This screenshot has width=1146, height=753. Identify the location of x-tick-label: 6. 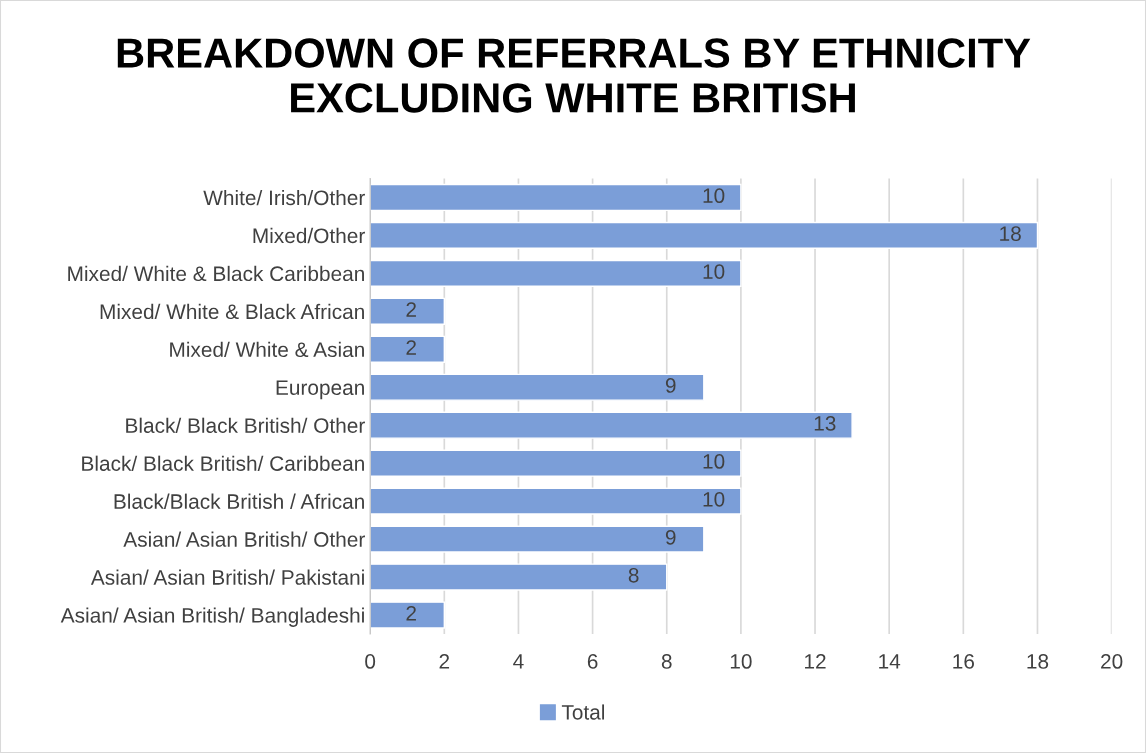
(592, 661).